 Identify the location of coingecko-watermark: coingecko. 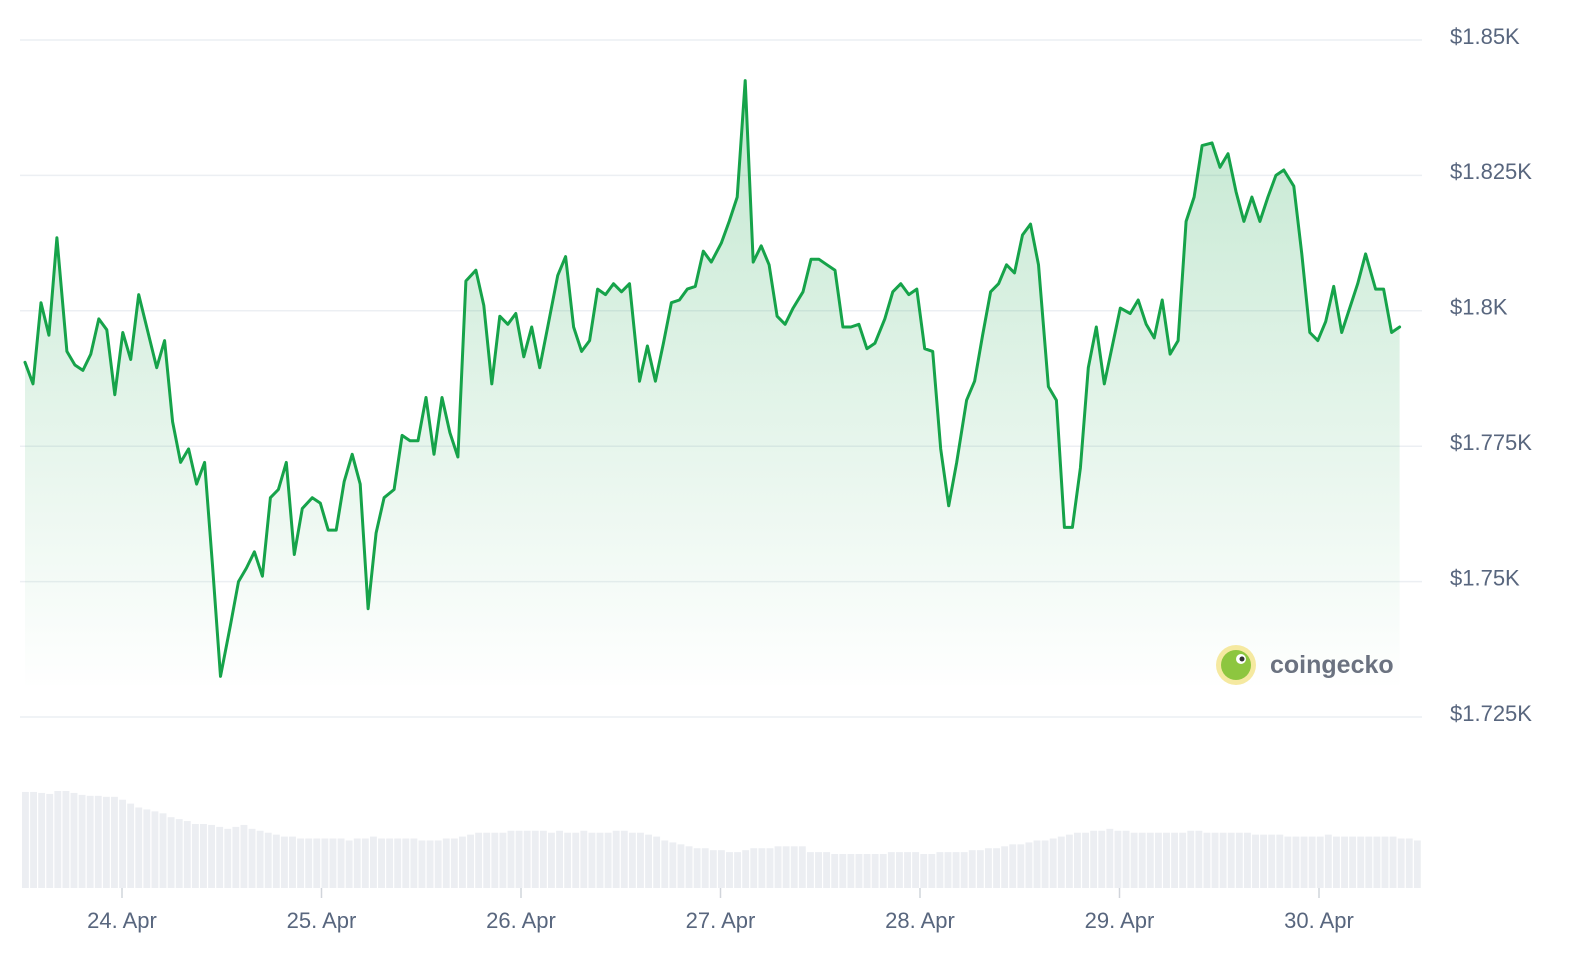
(1305, 665).